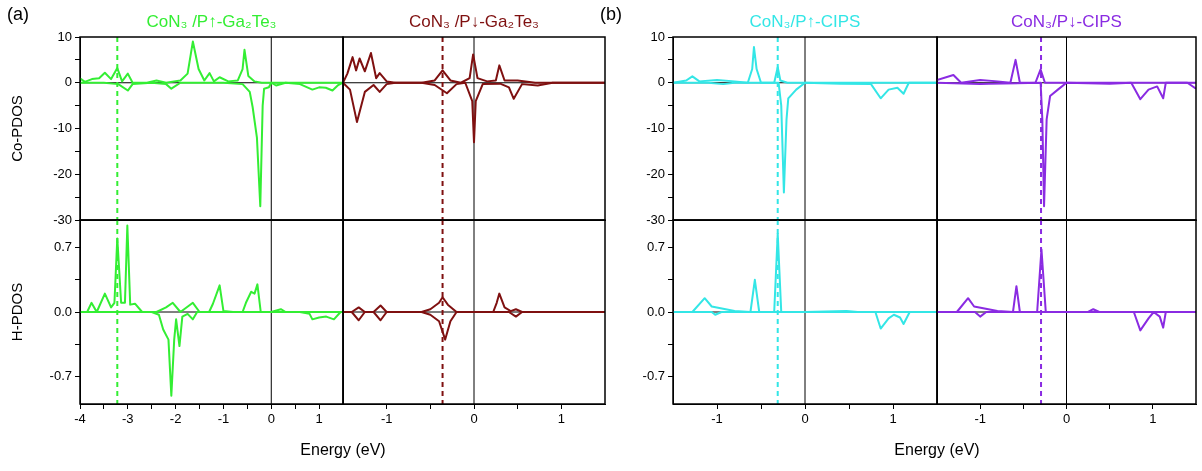  I want to click on chart-title: CoN₃ /P↑-Ga₂Te₃, so click(211, 22).